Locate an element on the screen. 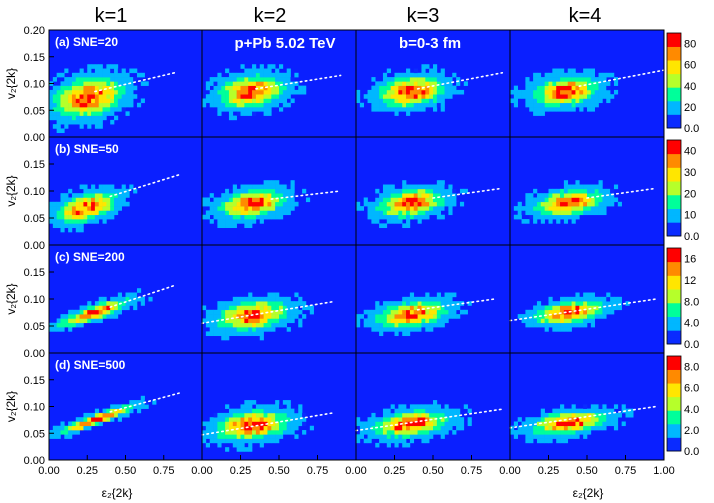 Image resolution: width=714 pixels, height=503 pixels. panel-r2-k3 is located at coordinates (433, 191).